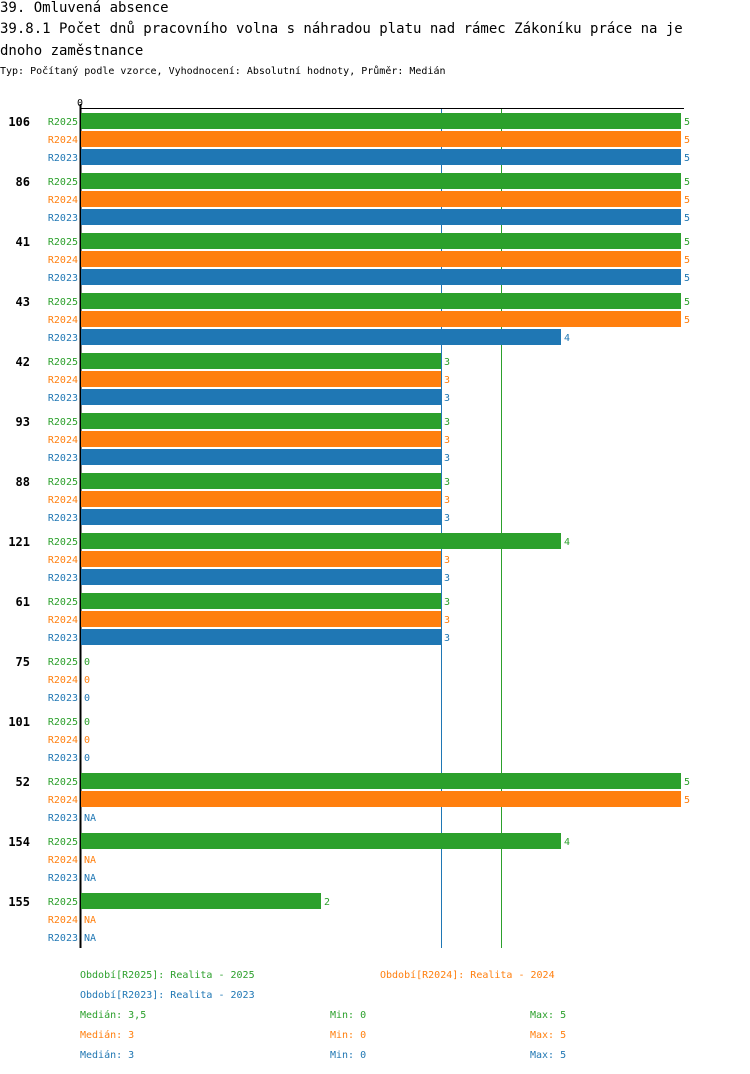  Describe the element at coordinates (548, 1055) in the screenshot. I see `legend-max-r2023: Max: 5` at that location.